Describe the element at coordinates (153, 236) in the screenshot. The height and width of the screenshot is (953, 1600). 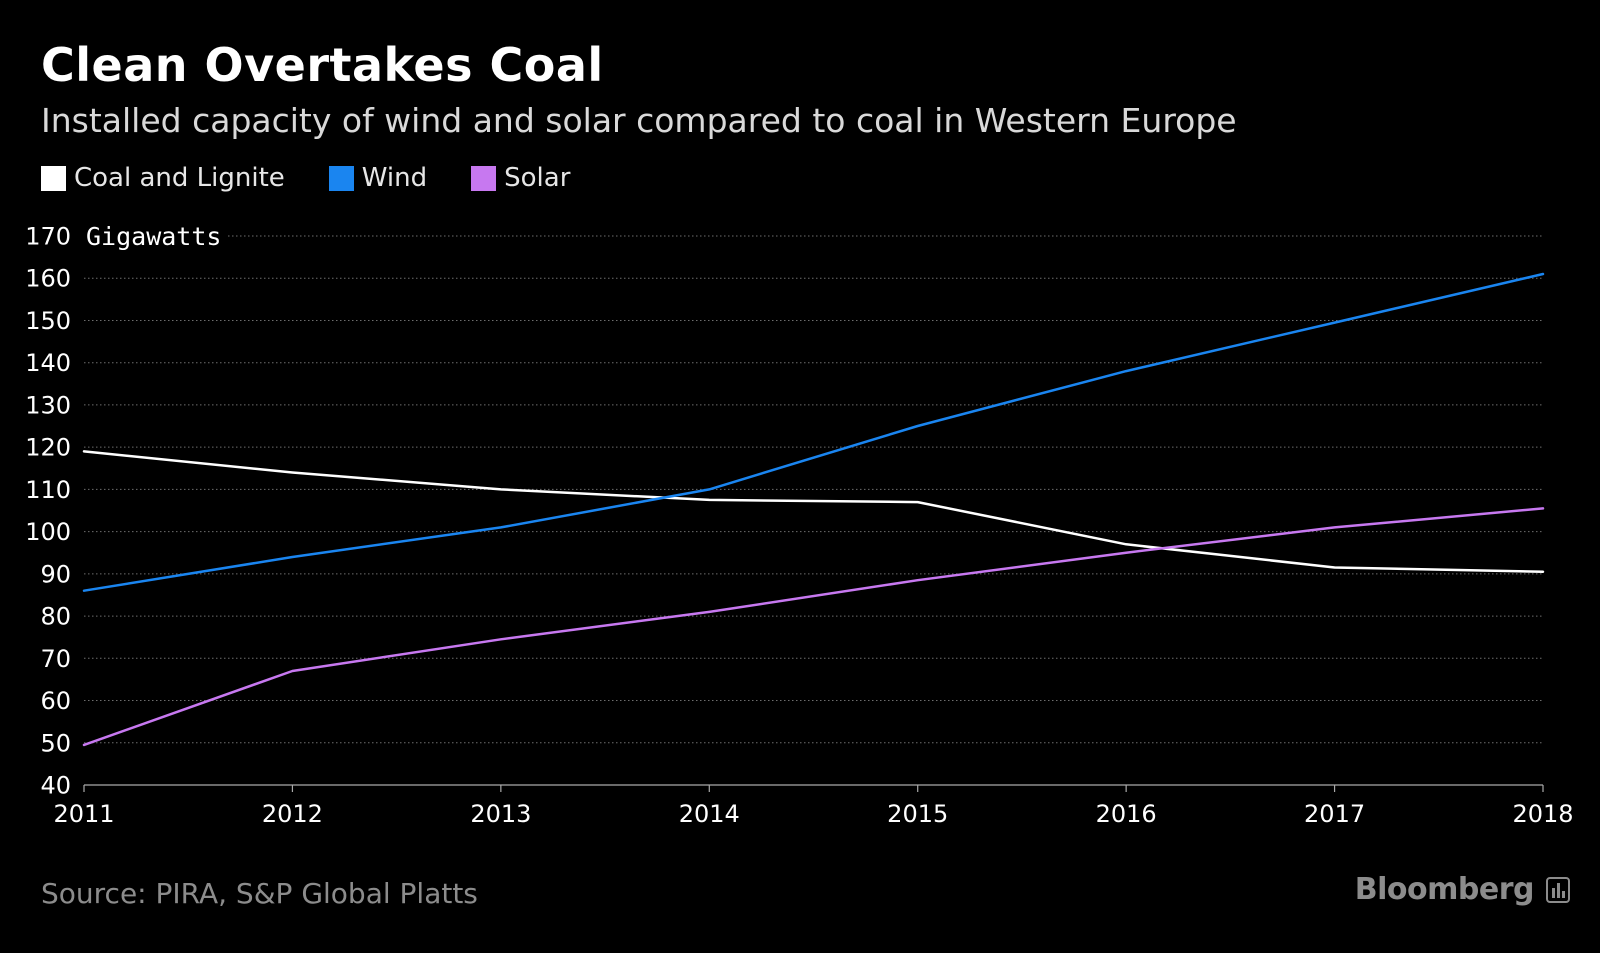
I see `y-axis-unit-label: Gigawatts` at that location.